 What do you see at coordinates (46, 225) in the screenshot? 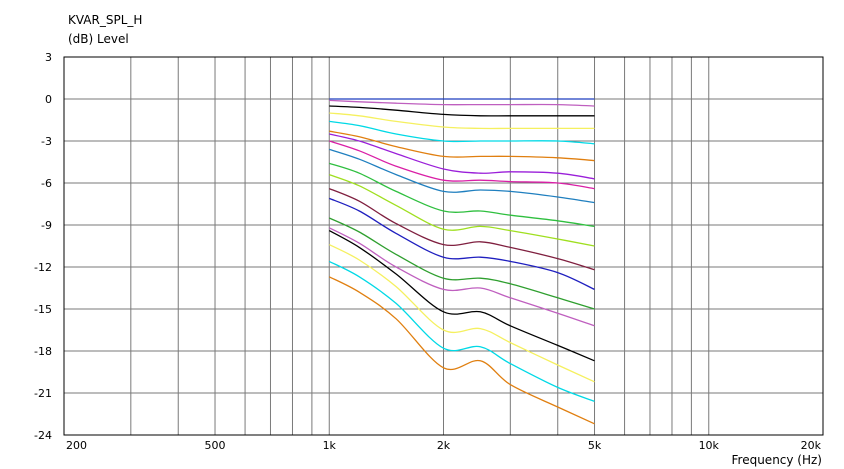
I see `y-tick-label: -9` at bounding box center [46, 225].